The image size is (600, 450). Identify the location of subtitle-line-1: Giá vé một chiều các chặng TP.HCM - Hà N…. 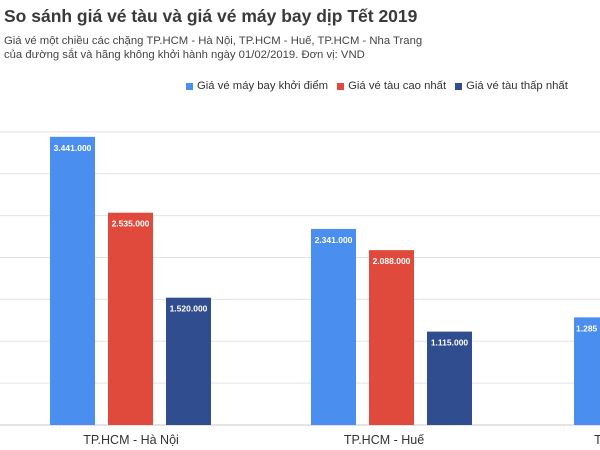
(213, 41).